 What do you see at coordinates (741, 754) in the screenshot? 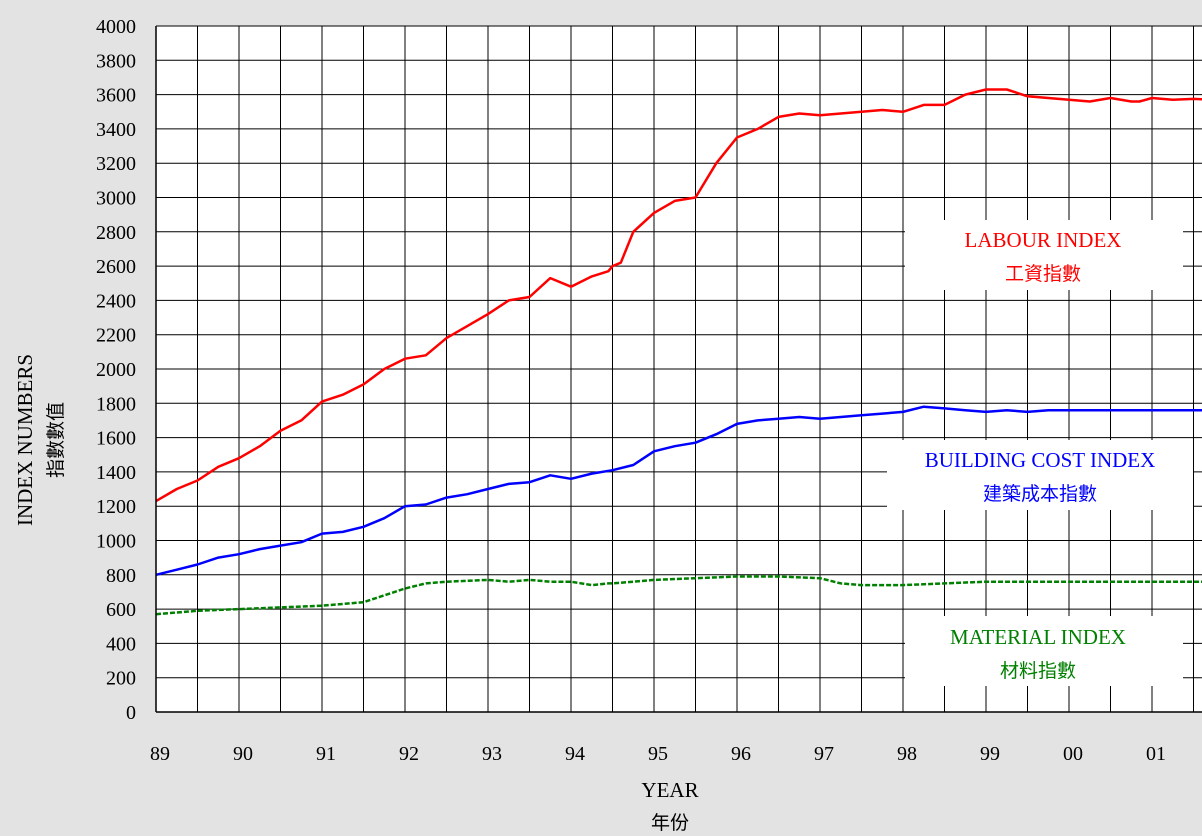
I see `x-tick-label: 96` at bounding box center [741, 754].